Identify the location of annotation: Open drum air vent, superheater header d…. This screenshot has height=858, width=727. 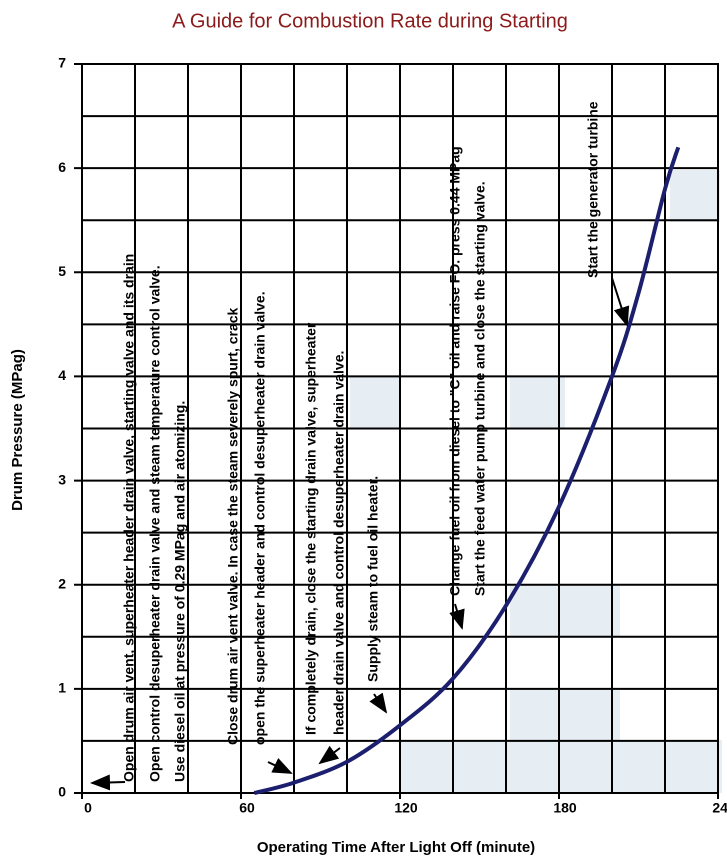
(129, 518).